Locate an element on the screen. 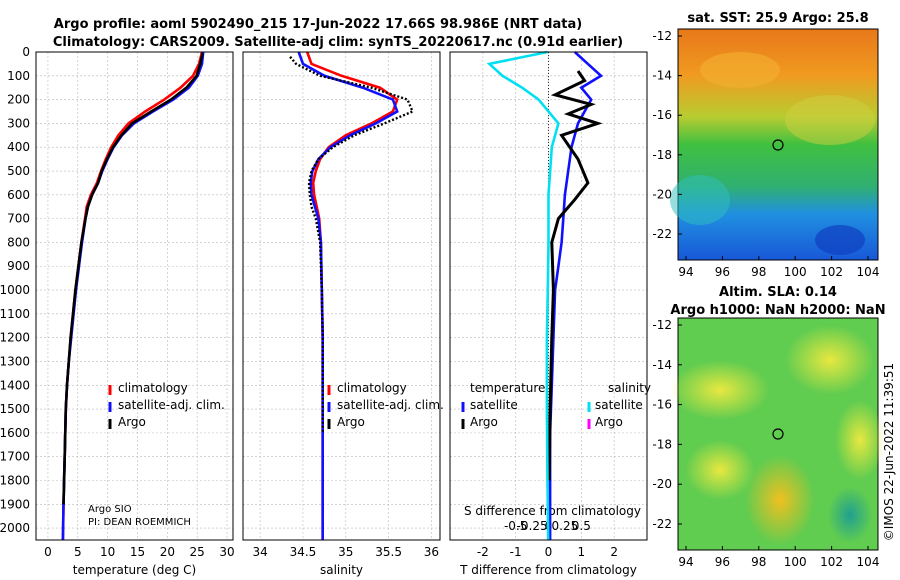  s-tick-label: -0.5 is located at coordinates (515, 526).